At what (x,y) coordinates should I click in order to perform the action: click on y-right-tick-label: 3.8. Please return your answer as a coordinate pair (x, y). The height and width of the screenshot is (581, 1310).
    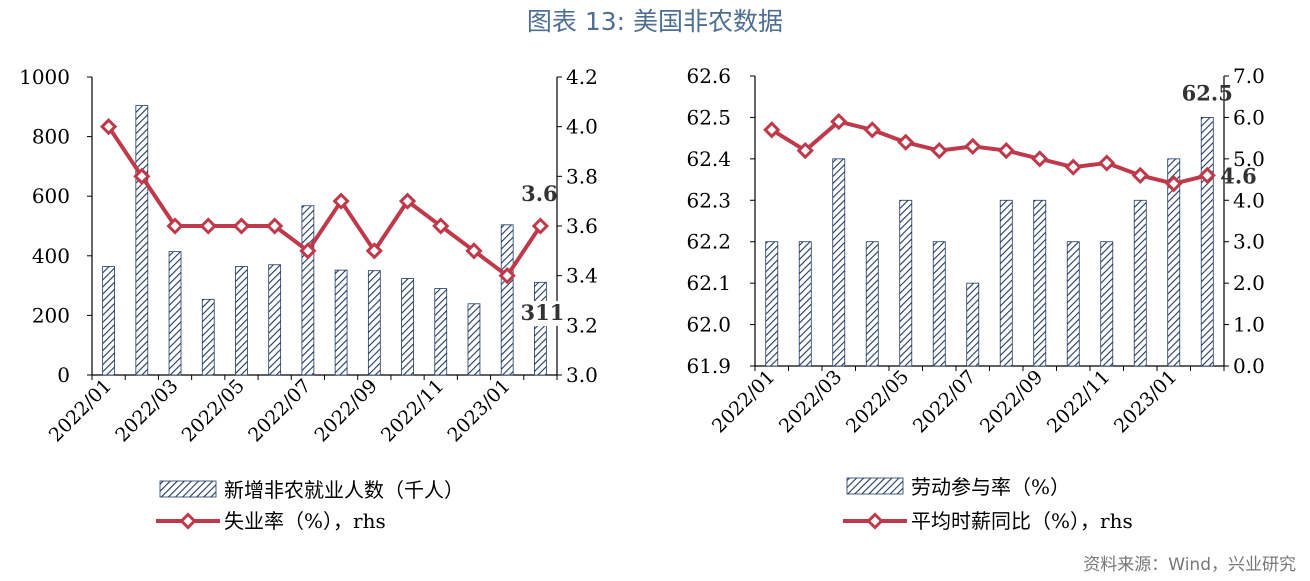
    Looking at the image, I should click on (582, 176).